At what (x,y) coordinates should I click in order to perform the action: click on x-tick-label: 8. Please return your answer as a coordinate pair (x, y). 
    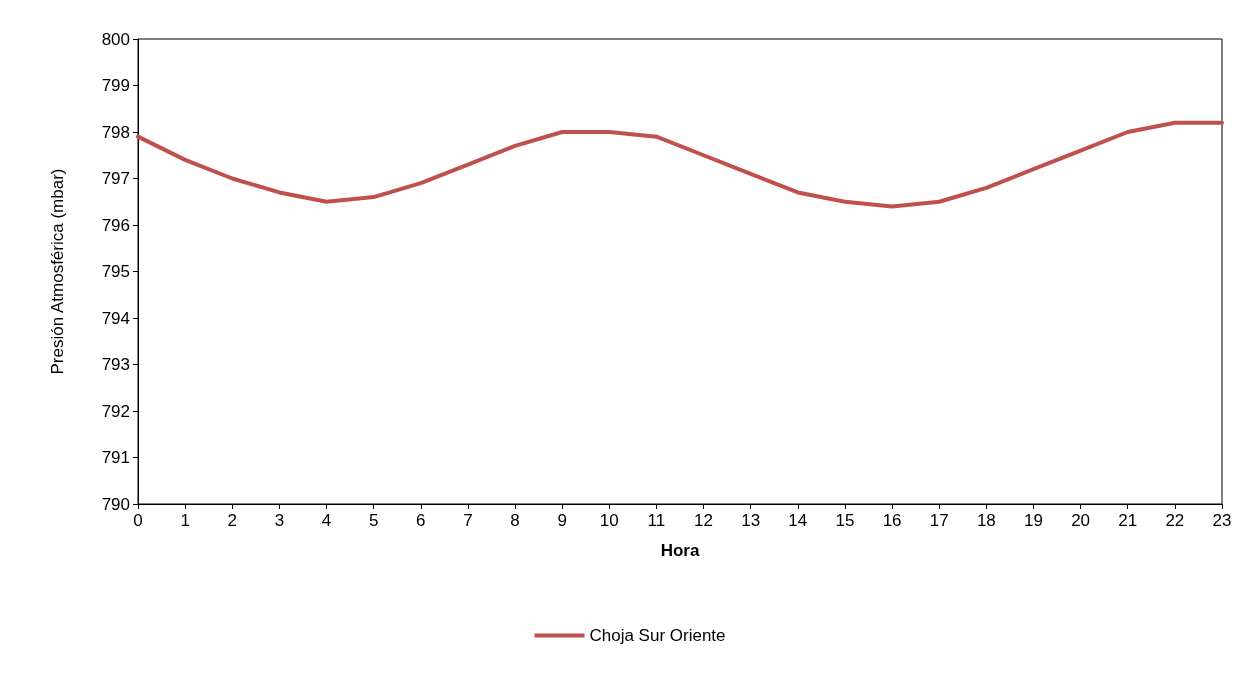
    Looking at the image, I should click on (515, 520).